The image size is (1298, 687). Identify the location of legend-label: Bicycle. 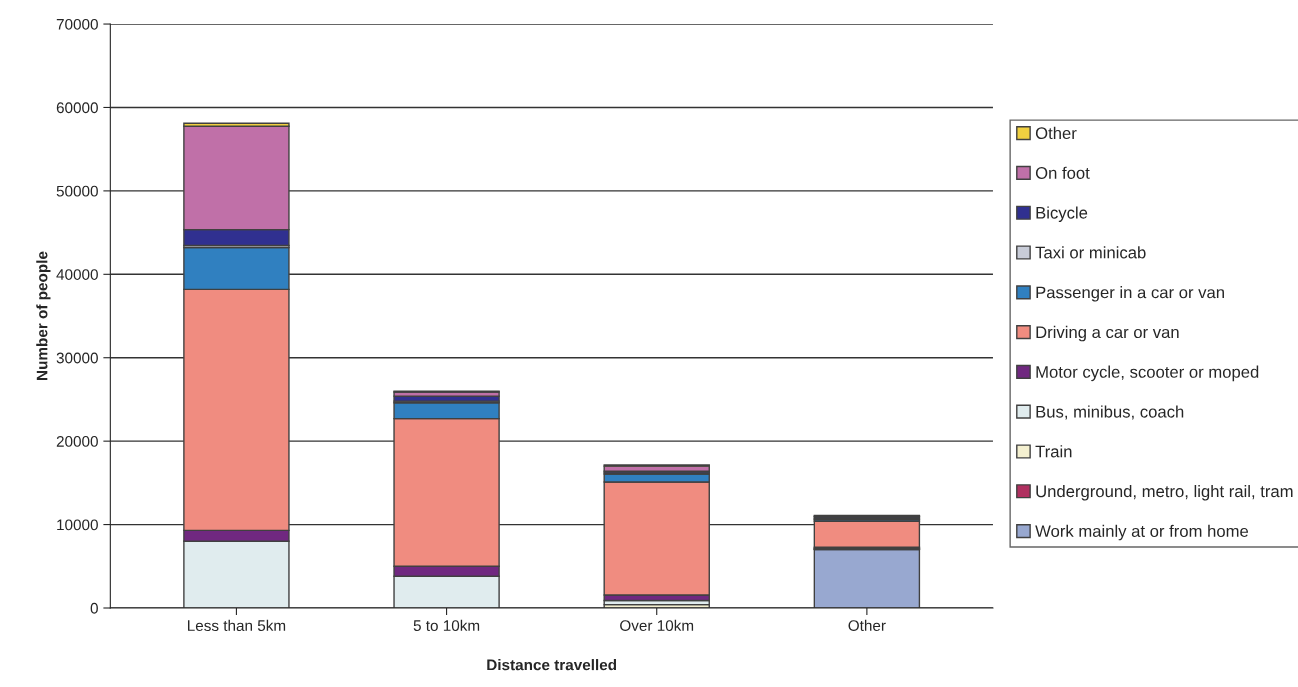
(1062, 214).